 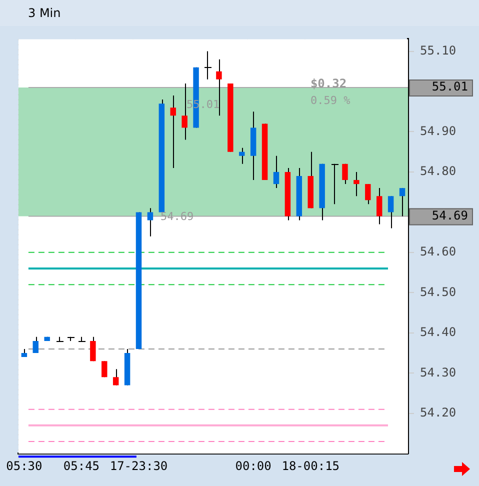 I want to click on y-tick-label: 54.60, so click(x=438, y=251).